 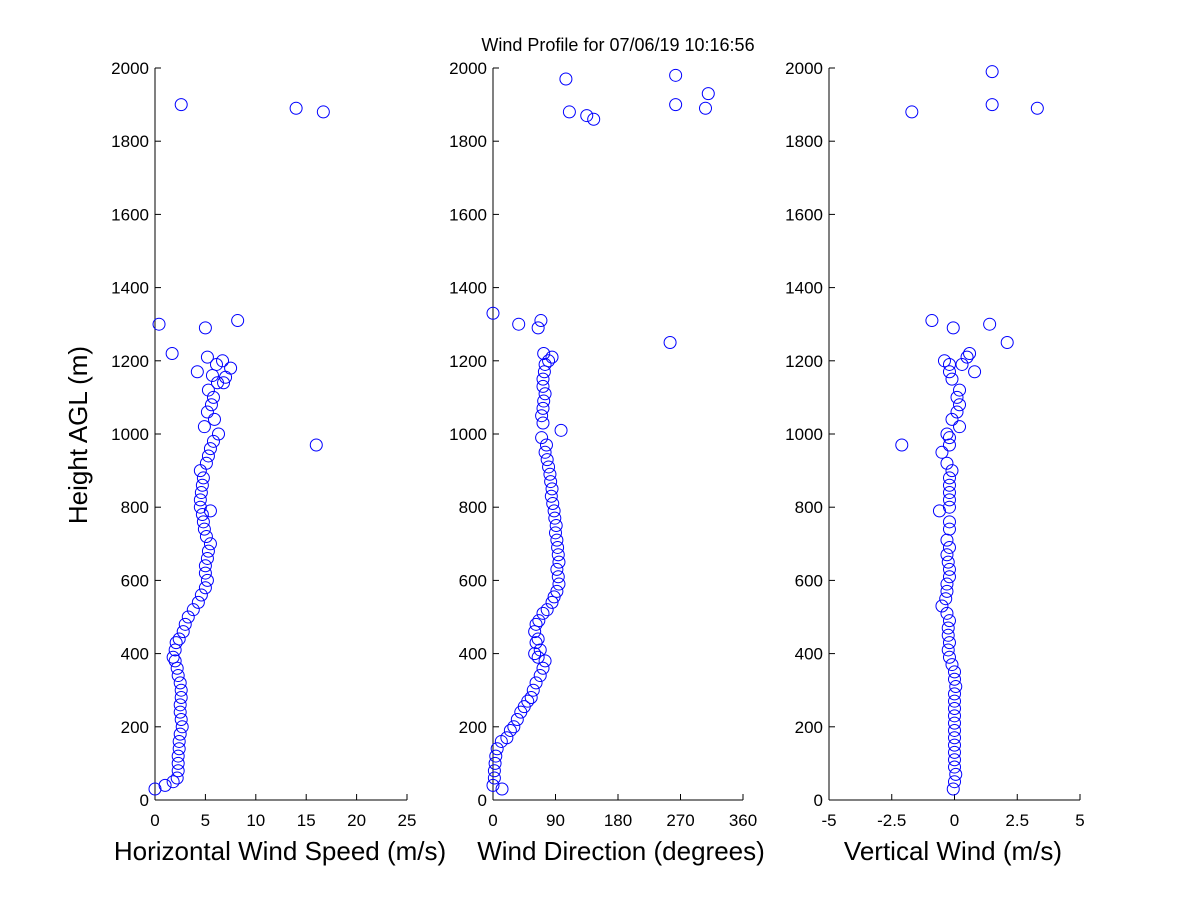 What do you see at coordinates (130, 361) in the screenshot?
I see `y-tick-label: 1200` at bounding box center [130, 361].